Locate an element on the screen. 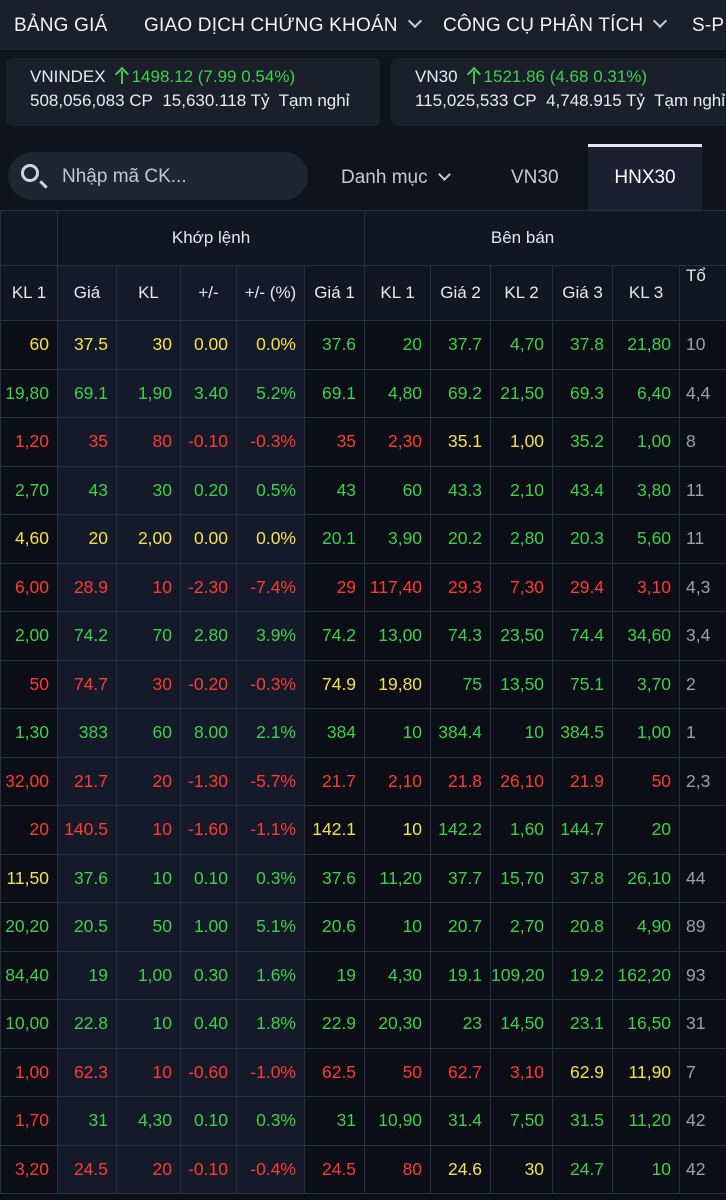  table-cell: 3,70 is located at coordinates (646, 684).